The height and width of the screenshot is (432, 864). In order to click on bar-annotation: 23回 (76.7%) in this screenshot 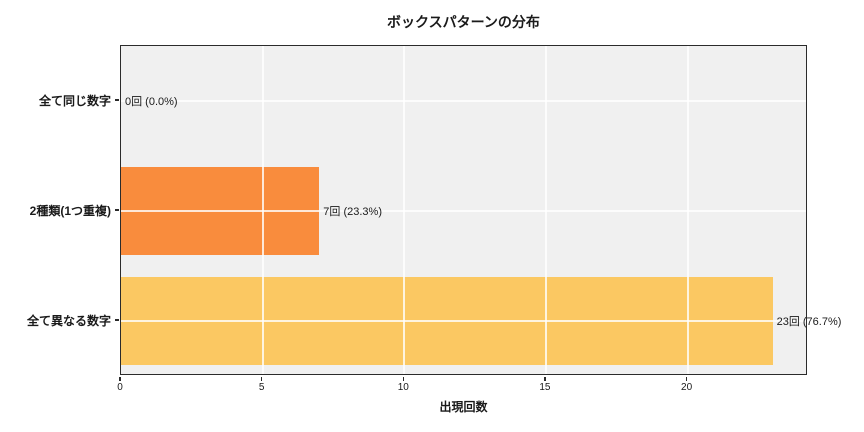, I will do `click(809, 321)`.